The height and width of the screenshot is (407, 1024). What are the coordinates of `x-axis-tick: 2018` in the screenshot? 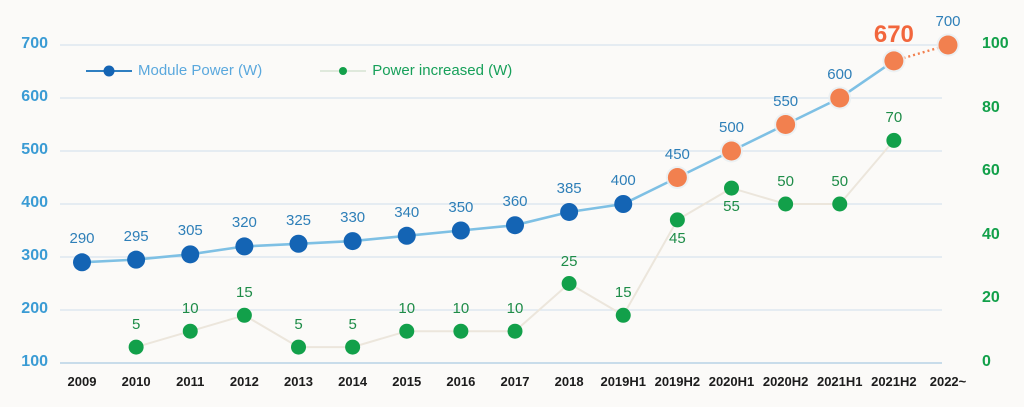 It's located at (569, 381).